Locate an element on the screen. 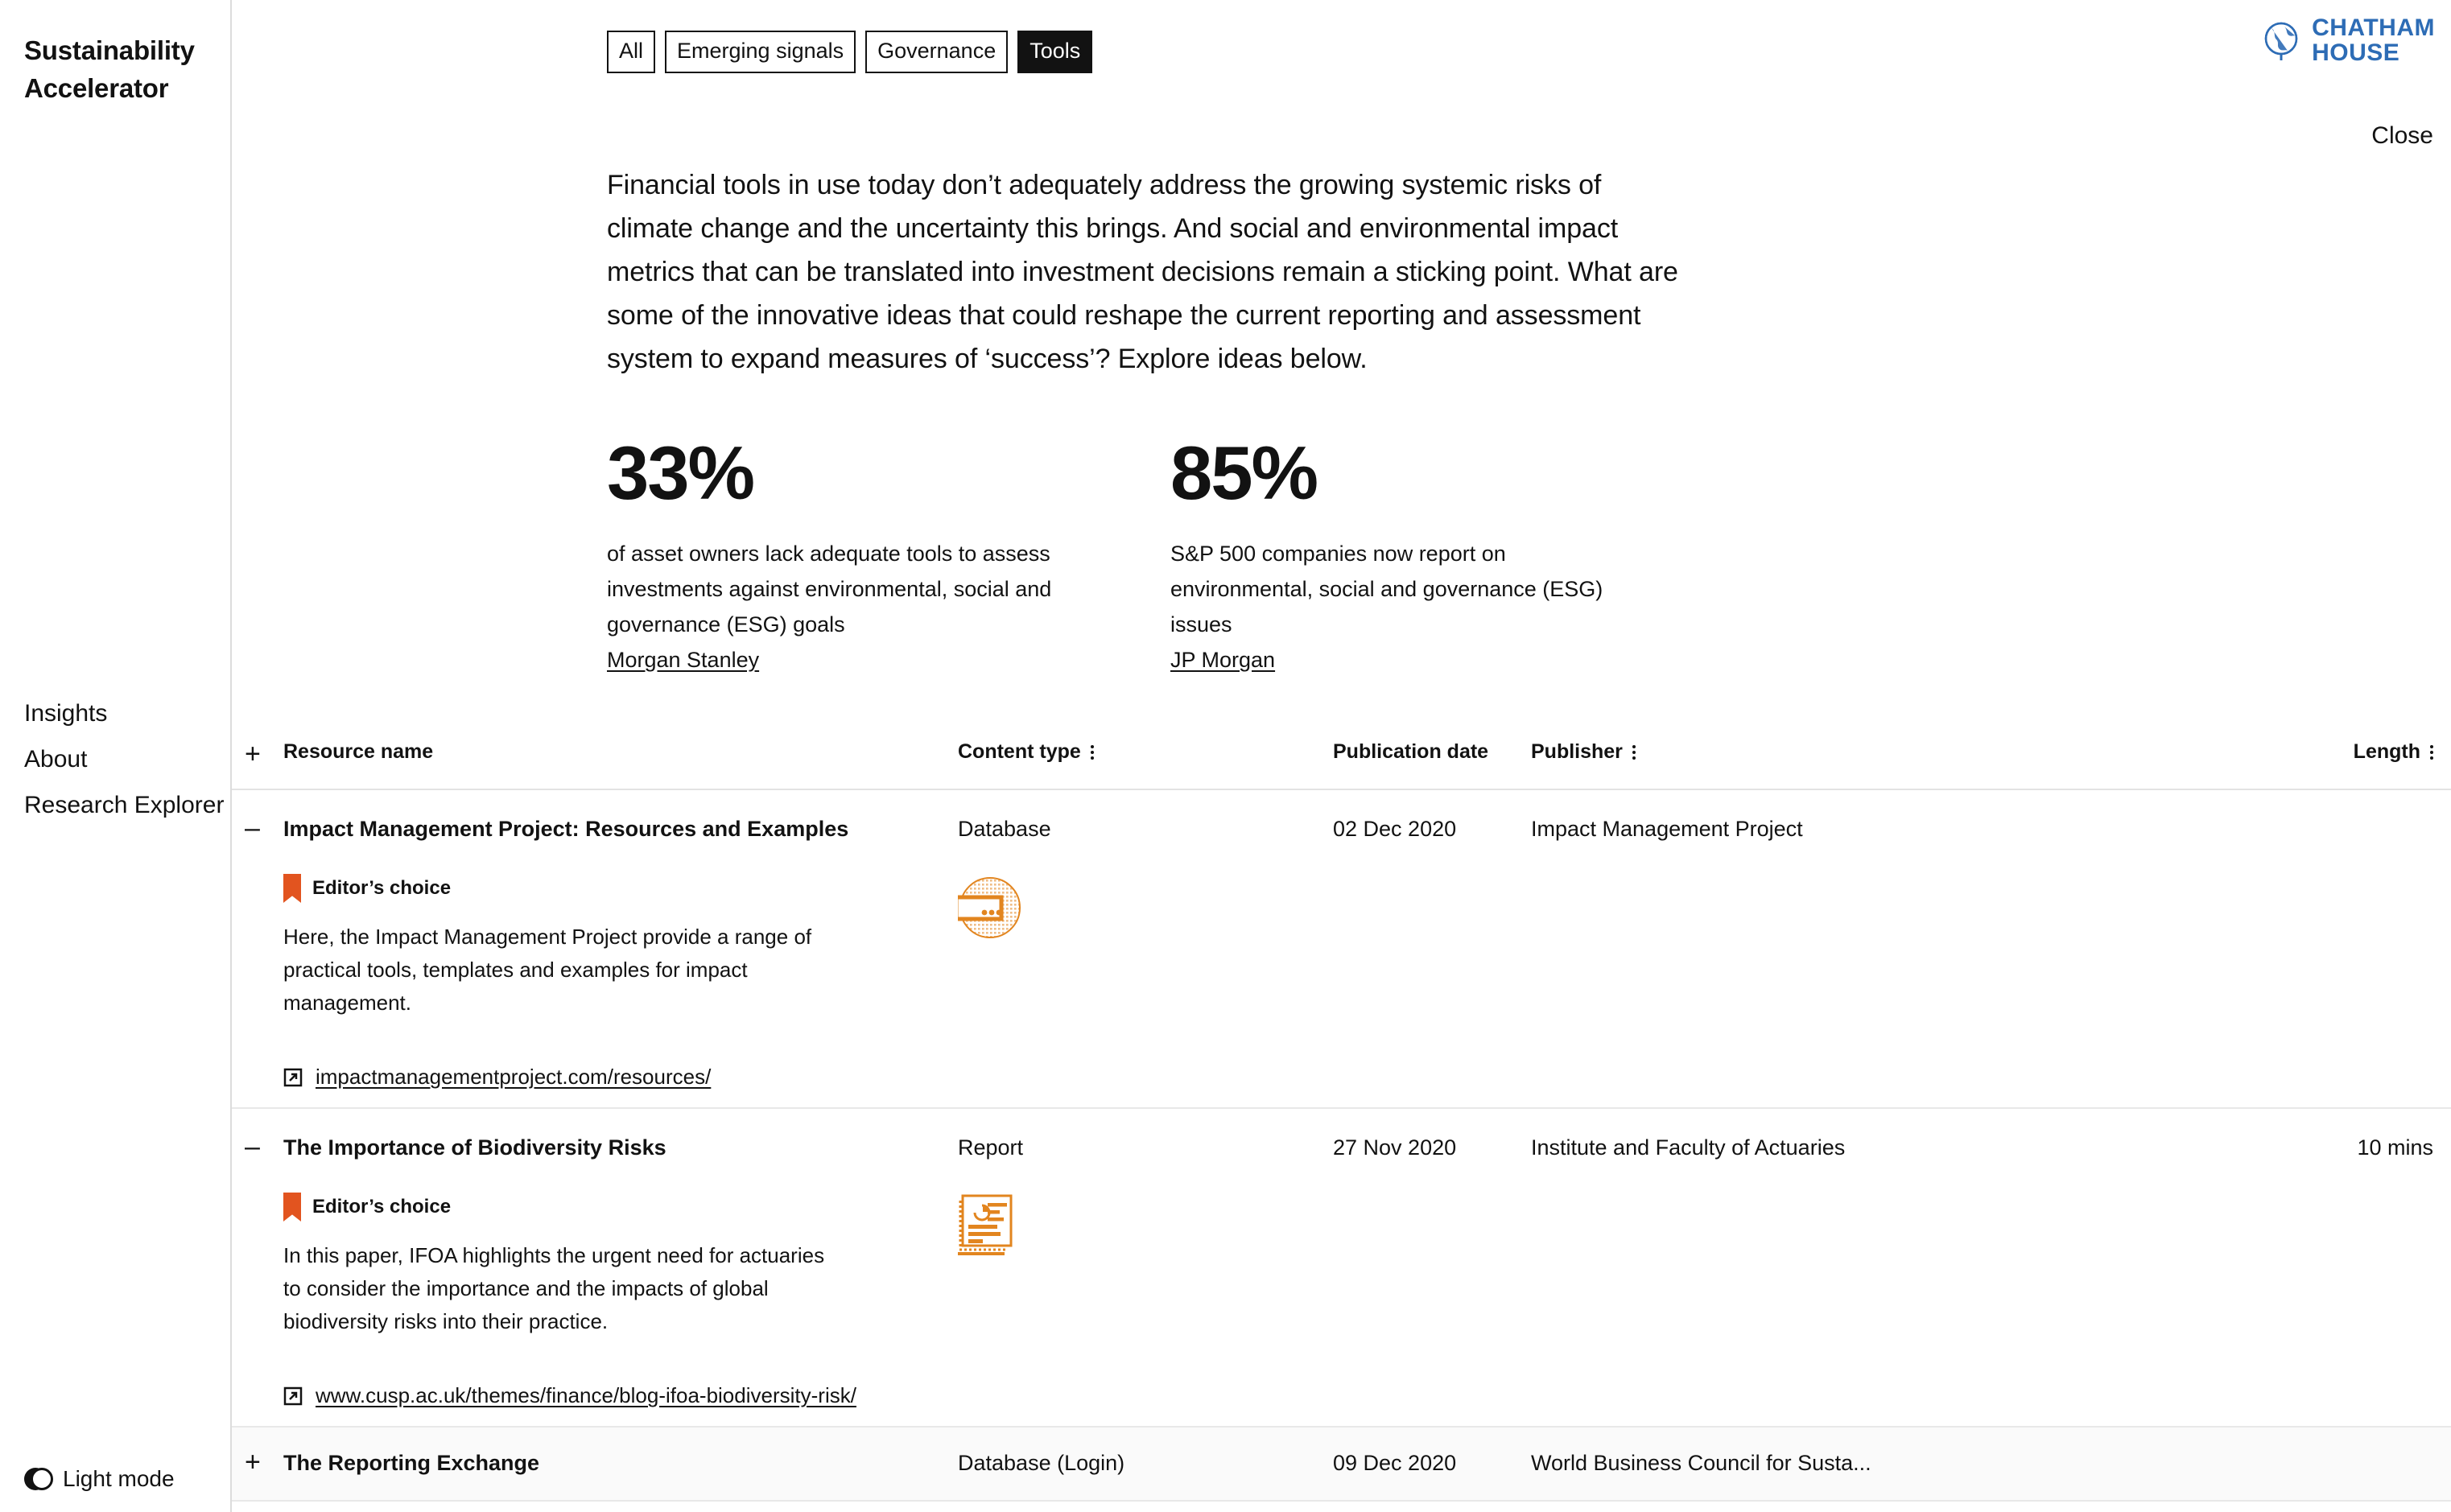  filter-chip-all: All is located at coordinates (631, 52).